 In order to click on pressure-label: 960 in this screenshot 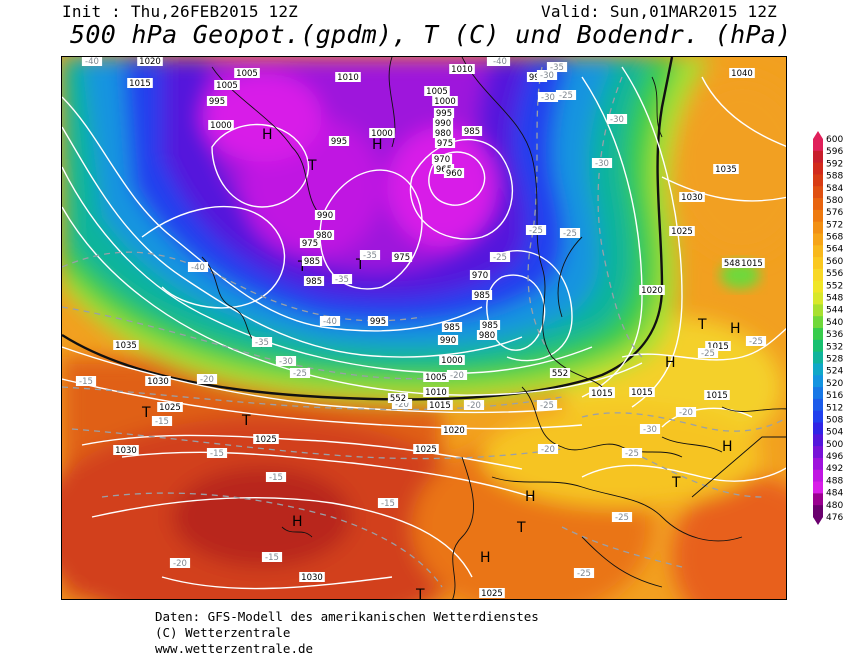, I will do `click(454, 174)`.